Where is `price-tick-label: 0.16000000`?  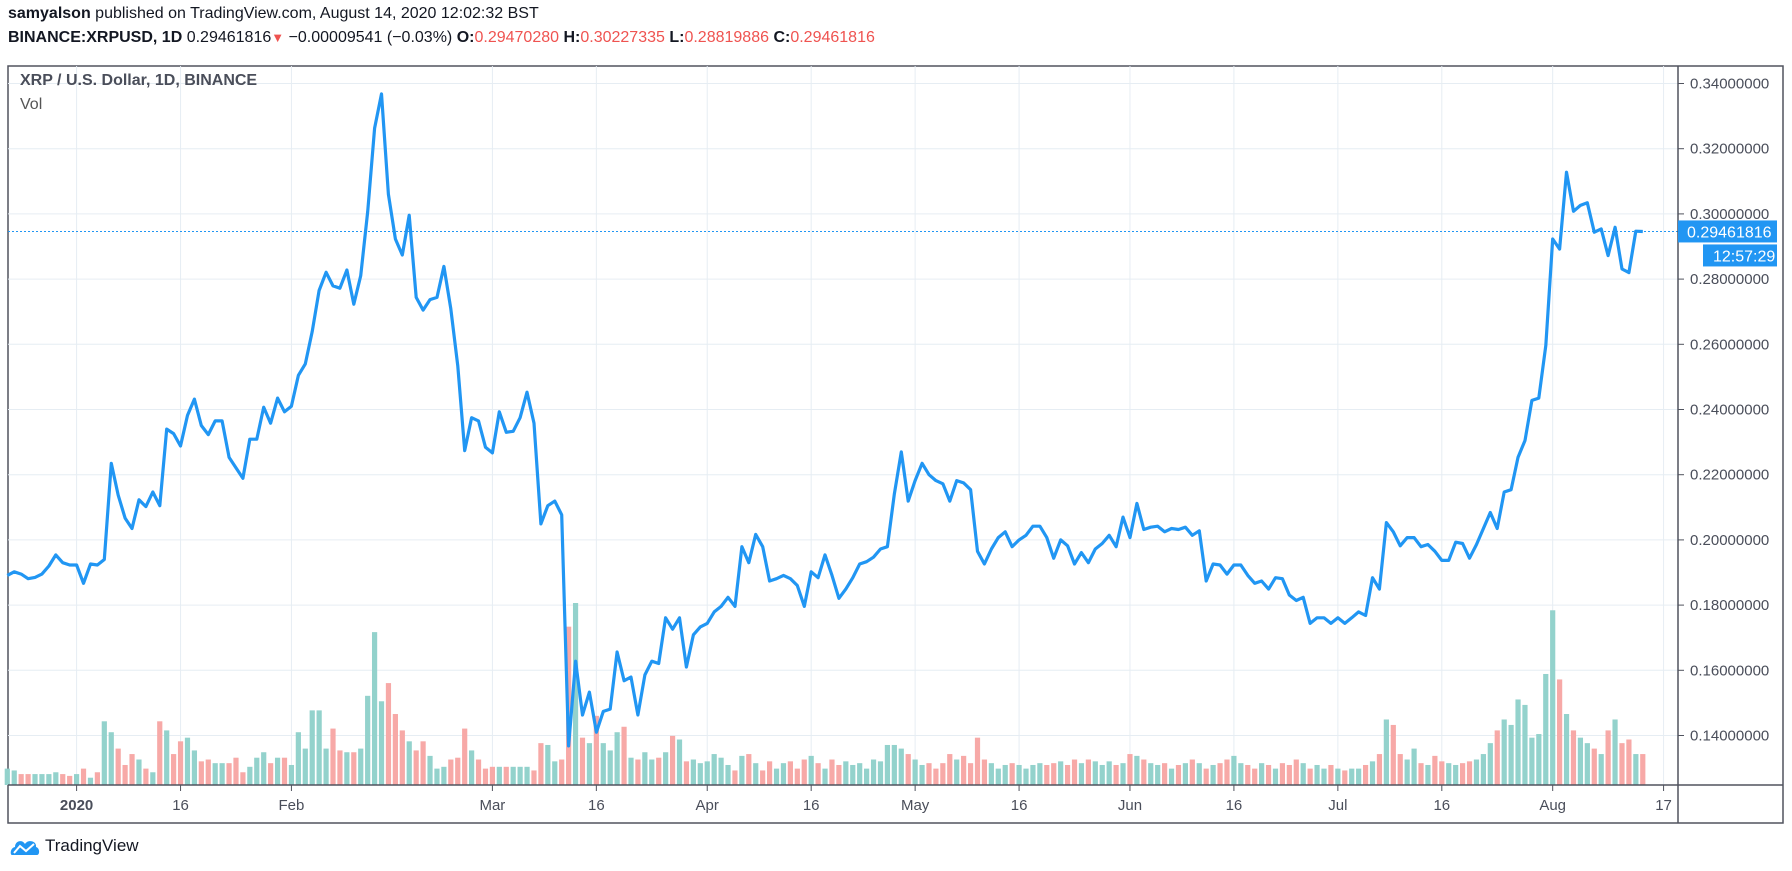
price-tick-label: 0.16000000 is located at coordinates (1729, 670).